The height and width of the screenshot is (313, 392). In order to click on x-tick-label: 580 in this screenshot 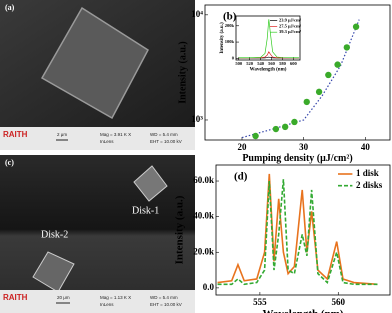, I will do `click(283, 63)`.